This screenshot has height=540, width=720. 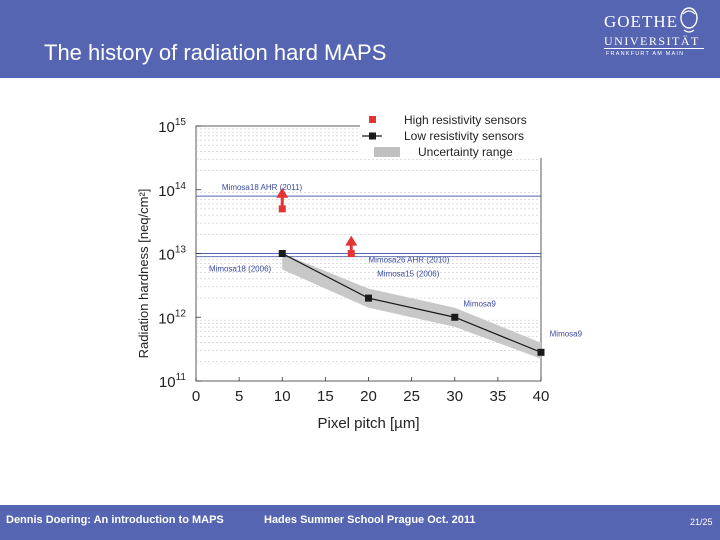 What do you see at coordinates (465, 120) in the screenshot?
I see `legend-label: High resistivity sensors` at bounding box center [465, 120].